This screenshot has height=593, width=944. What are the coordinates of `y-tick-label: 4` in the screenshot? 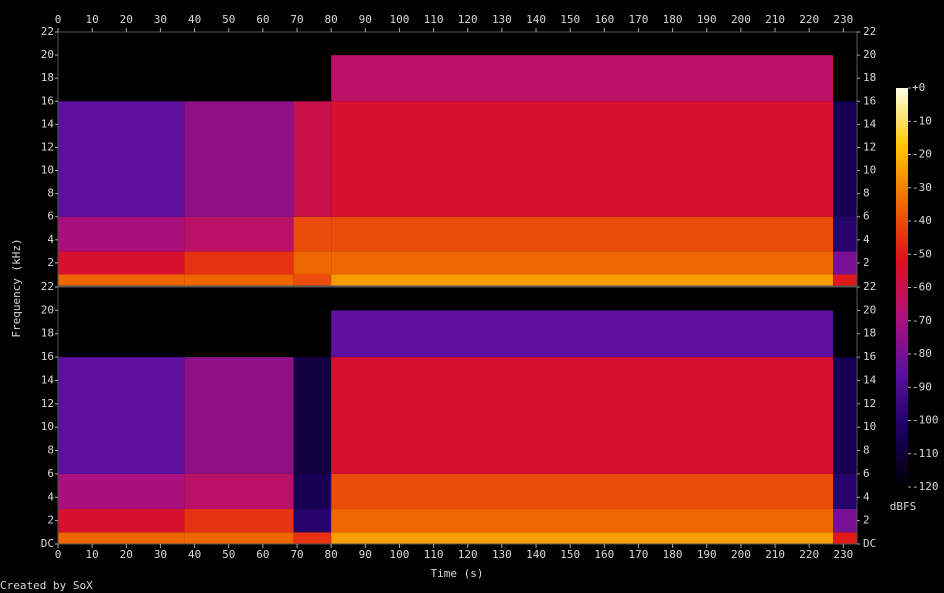 It's located at (50, 239).